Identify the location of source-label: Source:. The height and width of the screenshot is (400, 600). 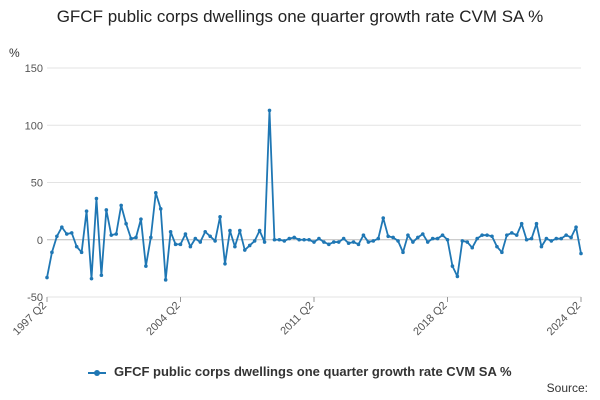
(567, 388).